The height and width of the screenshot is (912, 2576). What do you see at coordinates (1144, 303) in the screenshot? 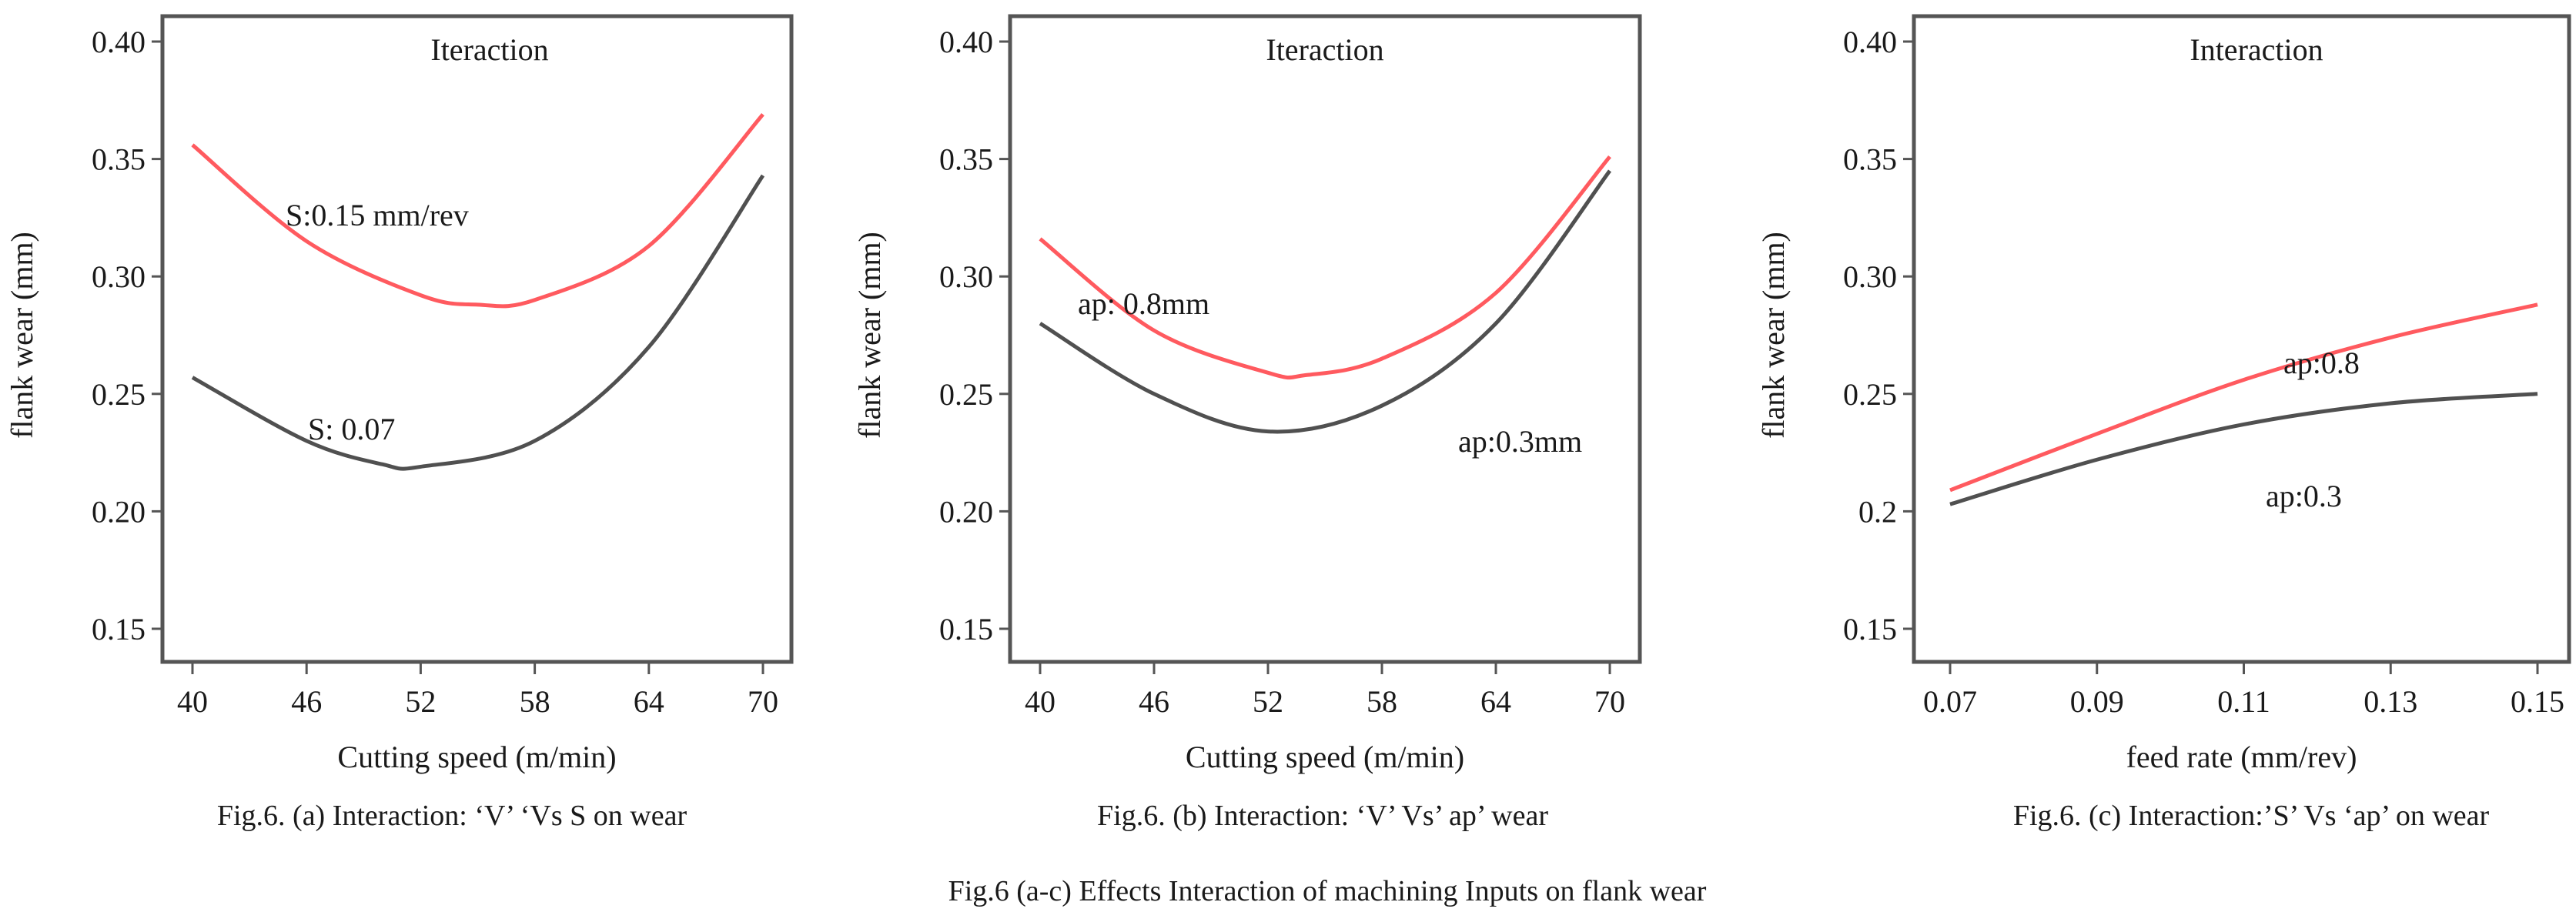
I see `series-label: ap: 0.8mm` at bounding box center [1144, 303].